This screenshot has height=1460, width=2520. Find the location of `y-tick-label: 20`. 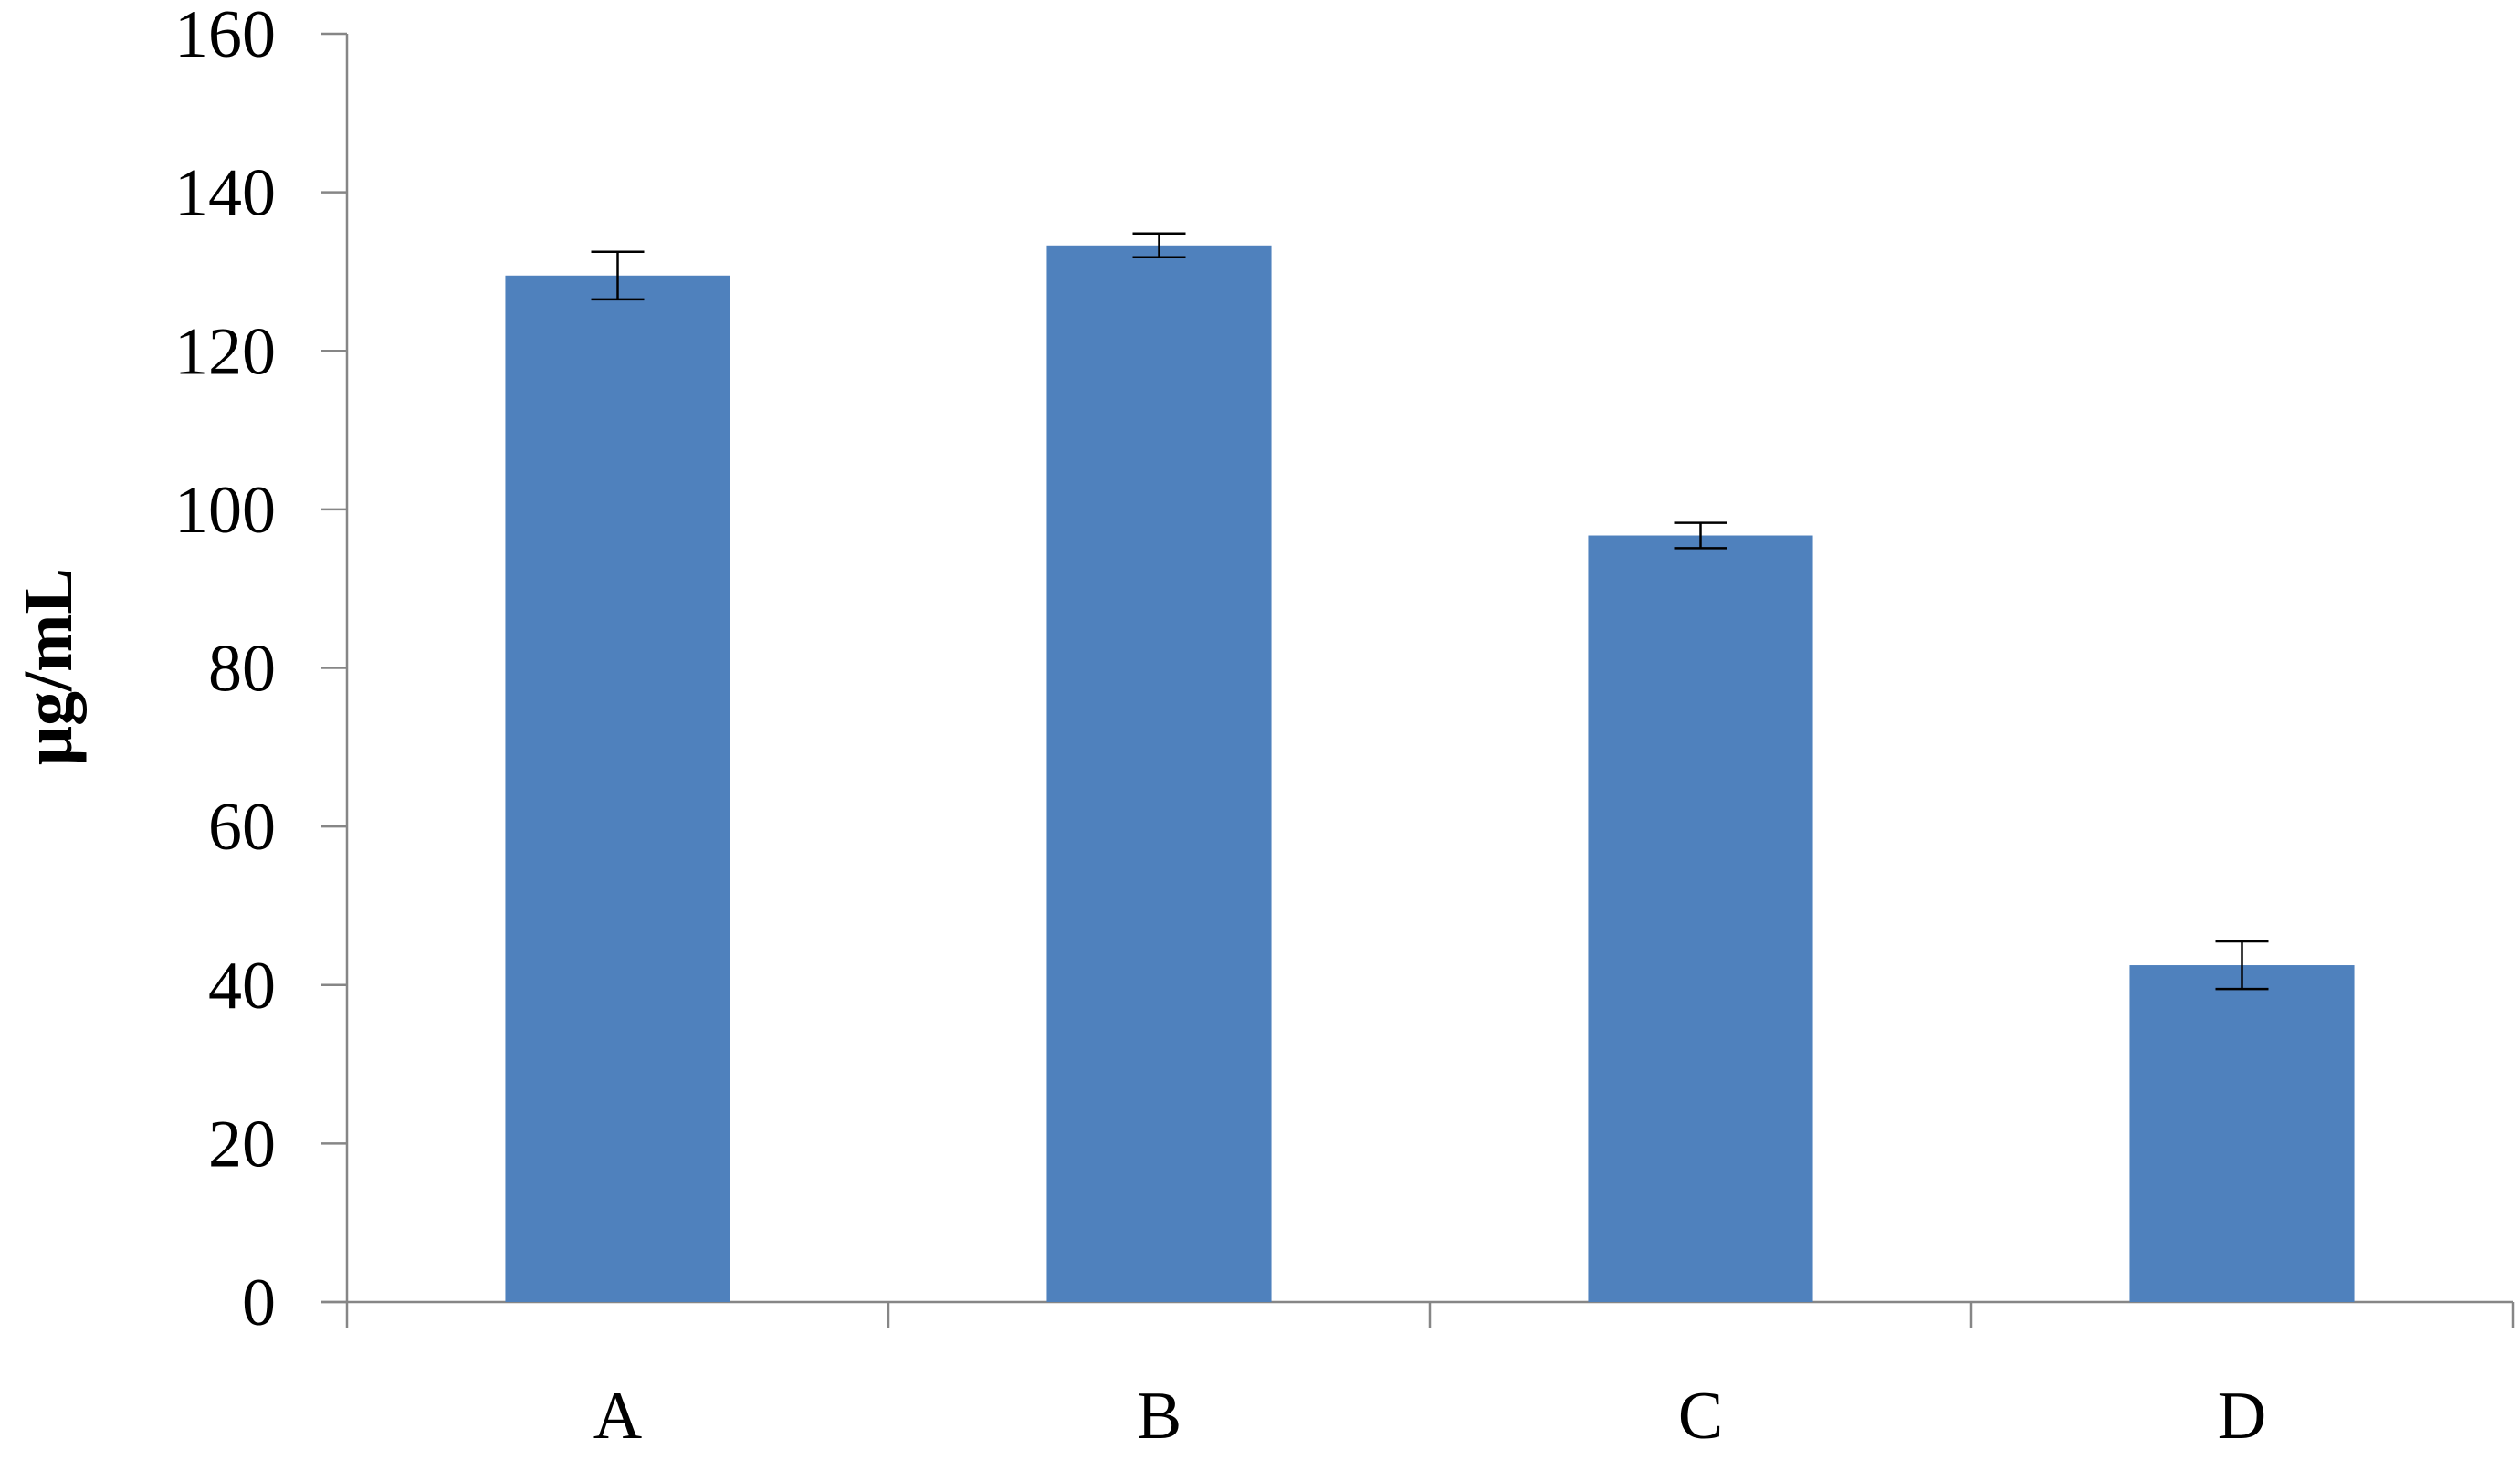

y-tick-label: 20 is located at coordinates (242, 1144).